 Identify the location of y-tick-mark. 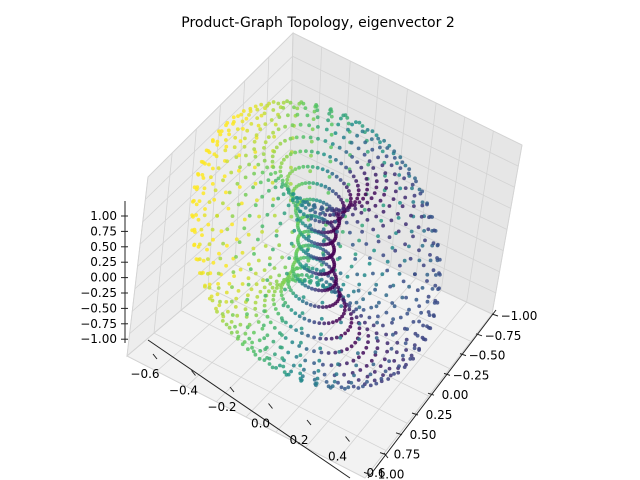
(309, 422).